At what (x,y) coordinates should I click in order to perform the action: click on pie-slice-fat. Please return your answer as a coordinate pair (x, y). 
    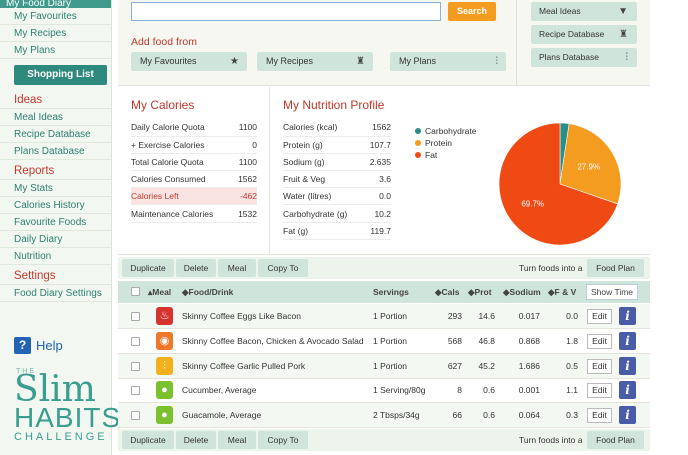
    Looking at the image, I should click on (558, 184).